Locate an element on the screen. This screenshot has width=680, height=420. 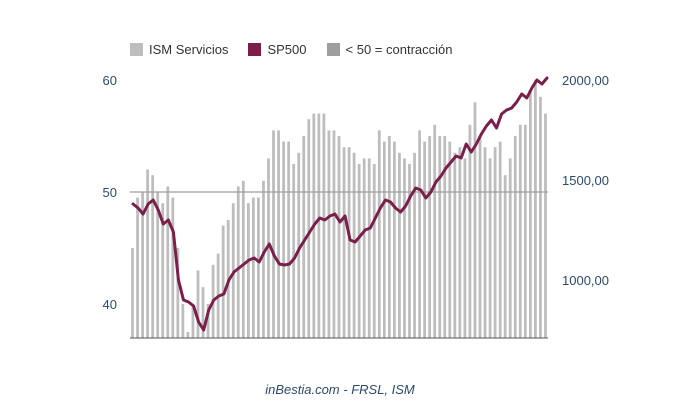
legend-swatch-sp500 is located at coordinates (255, 49).